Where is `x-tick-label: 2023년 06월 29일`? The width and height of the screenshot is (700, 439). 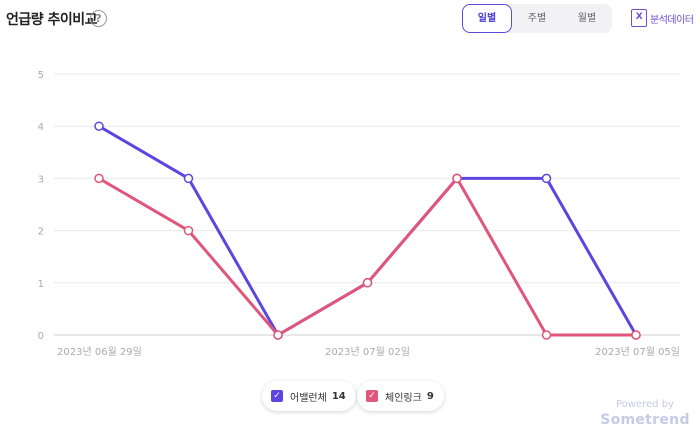 x-tick-label: 2023년 06월 29일 is located at coordinates (99, 352).